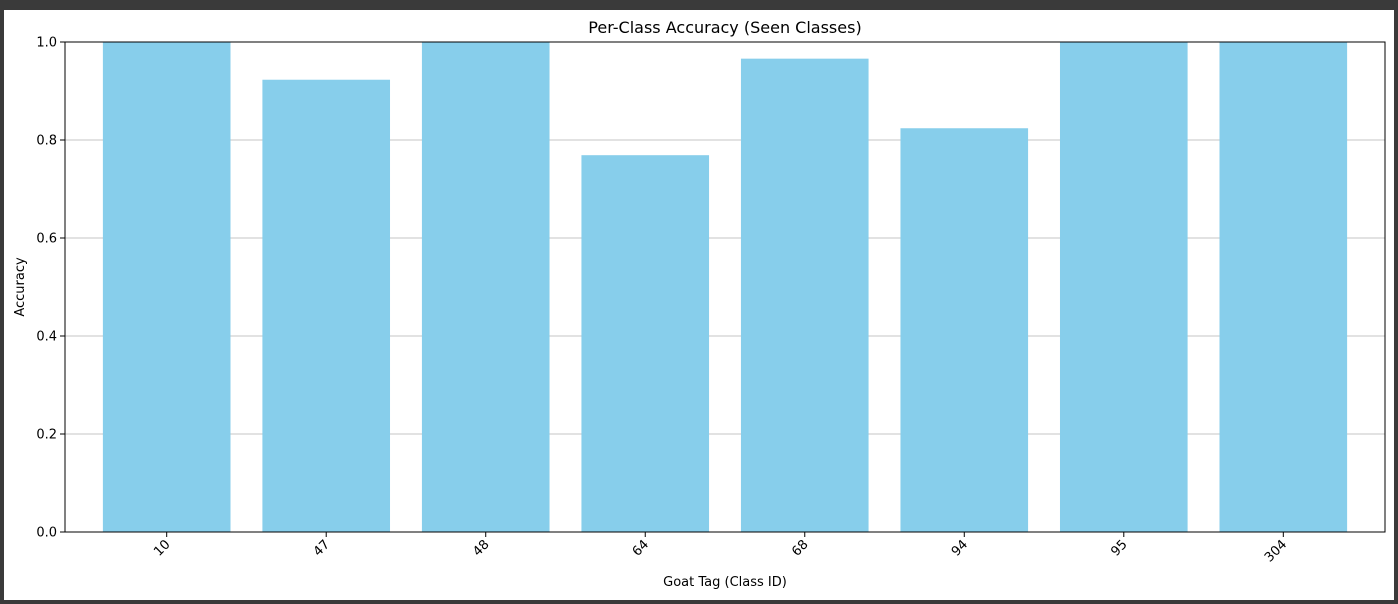 The height and width of the screenshot is (604, 1398). I want to click on x-axis-label: Goat Tag (Class ID), so click(725, 582).